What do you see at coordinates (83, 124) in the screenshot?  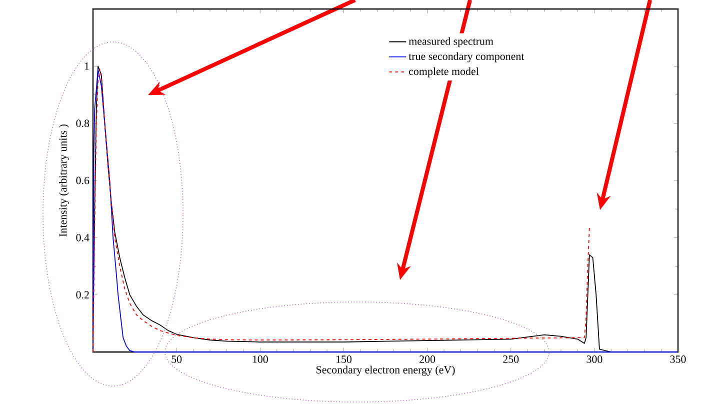 I see `y-tick-label: 0.8` at bounding box center [83, 124].